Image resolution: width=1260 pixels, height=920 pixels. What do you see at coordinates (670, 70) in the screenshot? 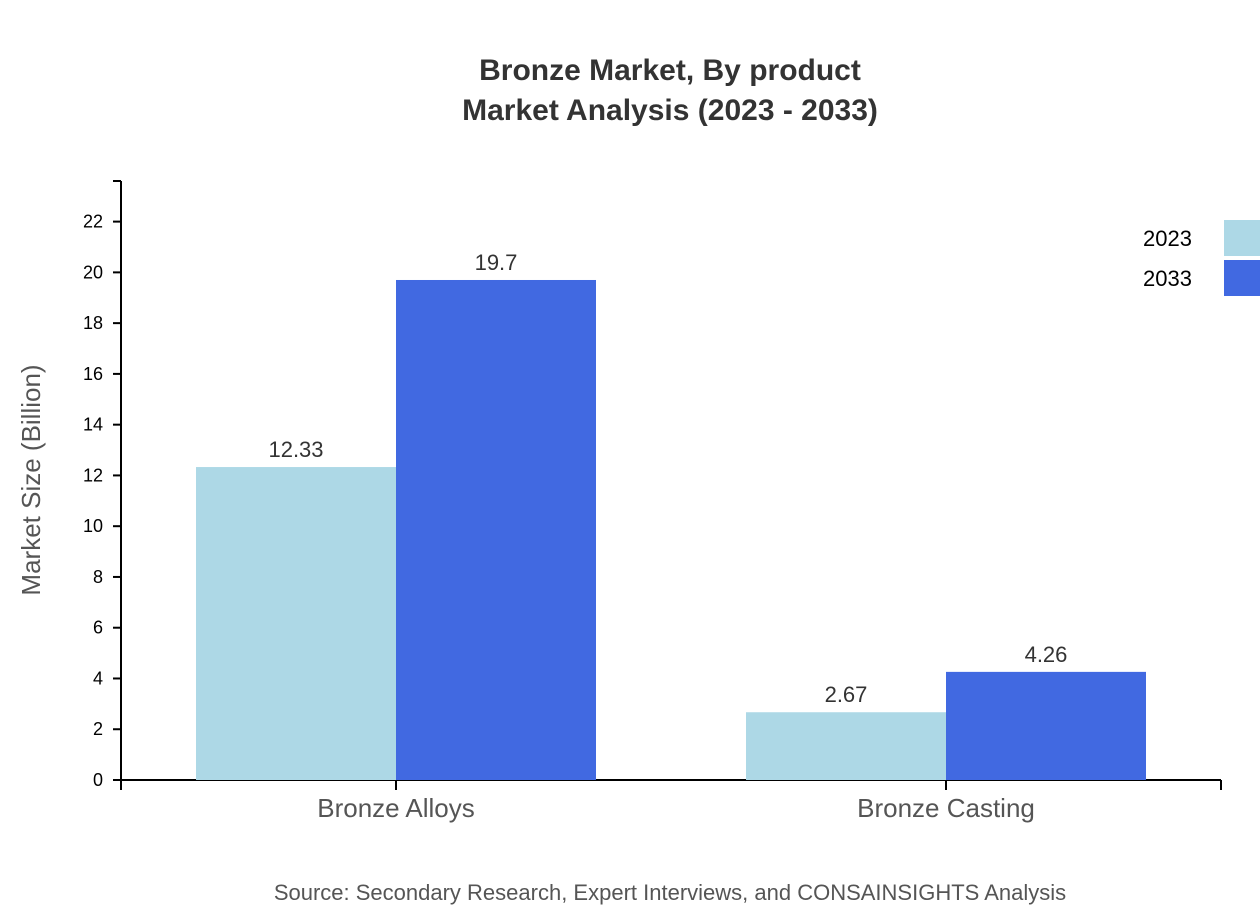
I see `chart-title-line-1: Bronze Market, By product` at bounding box center [670, 70].